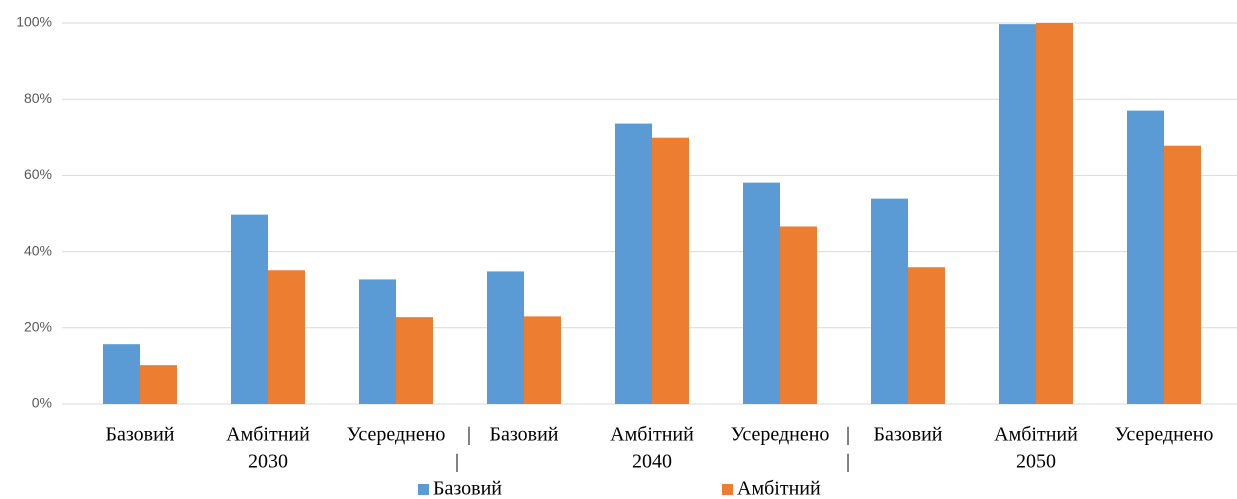 The height and width of the screenshot is (499, 1237). What do you see at coordinates (38, 98) in the screenshot?
I see `y-tick-label: 80%` at bounding box center [38, 98].